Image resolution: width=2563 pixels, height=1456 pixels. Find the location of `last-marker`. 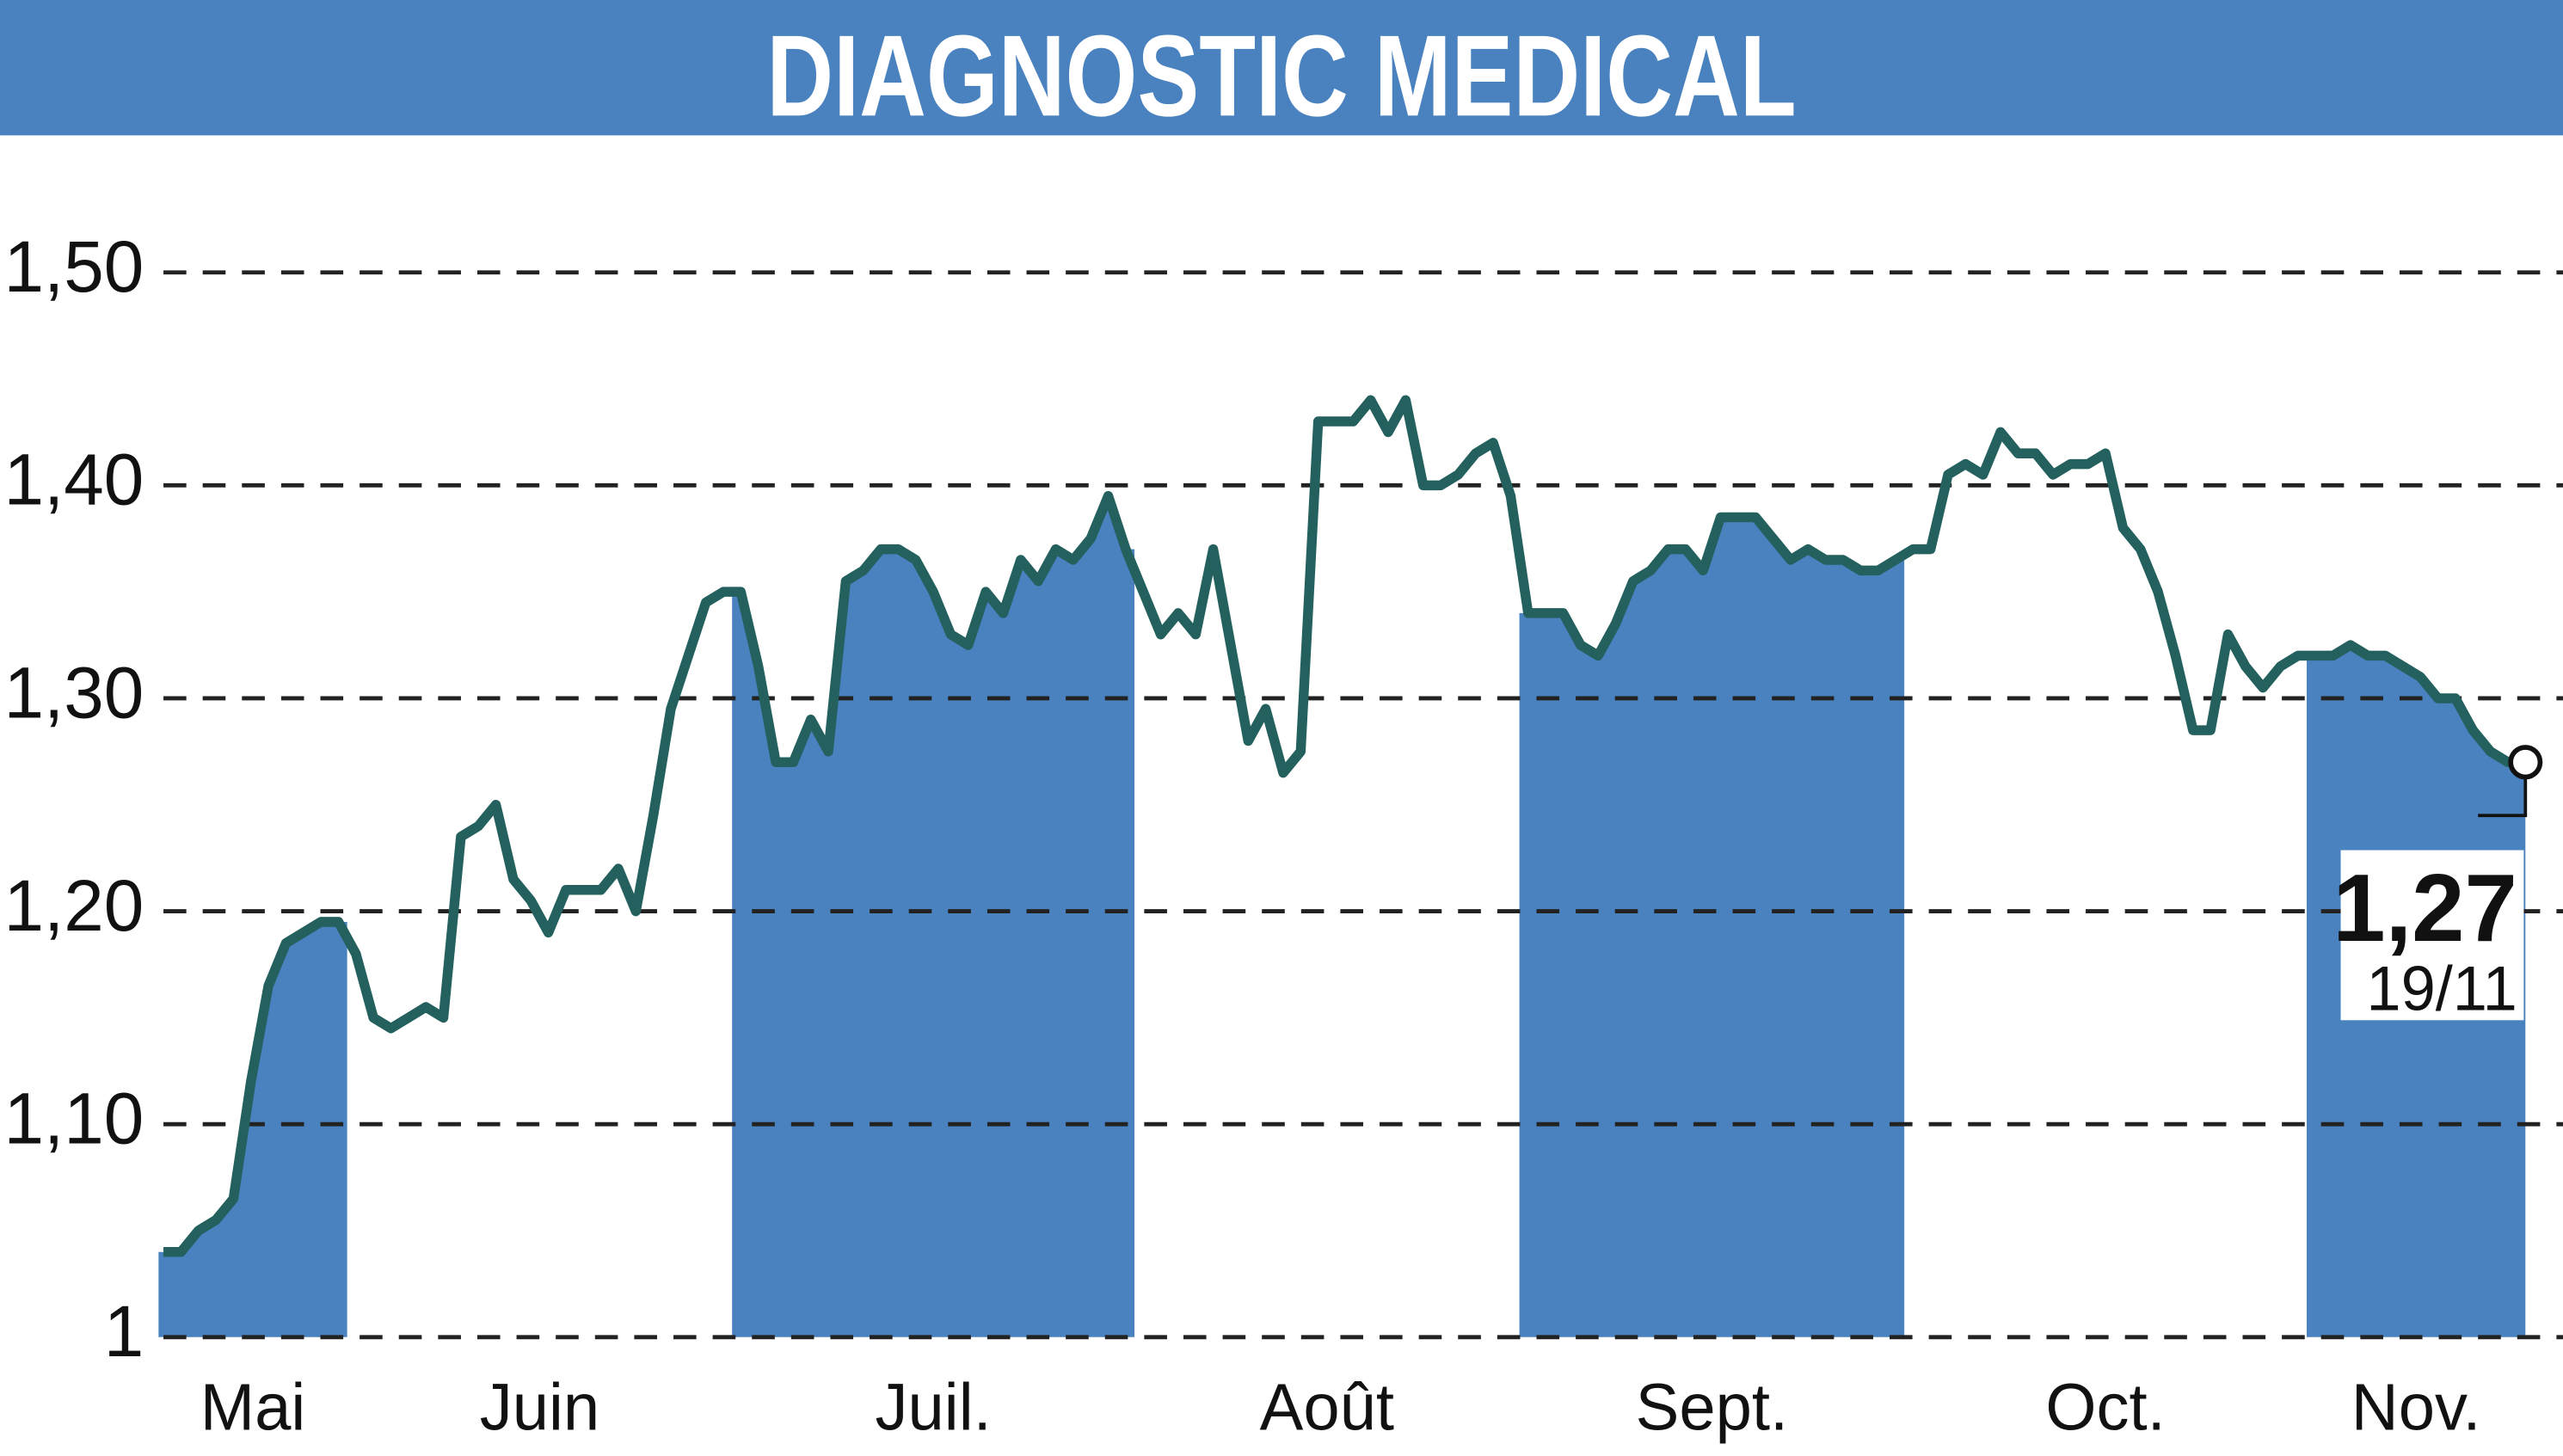

last-marker is located at coordinates (2525, 762).